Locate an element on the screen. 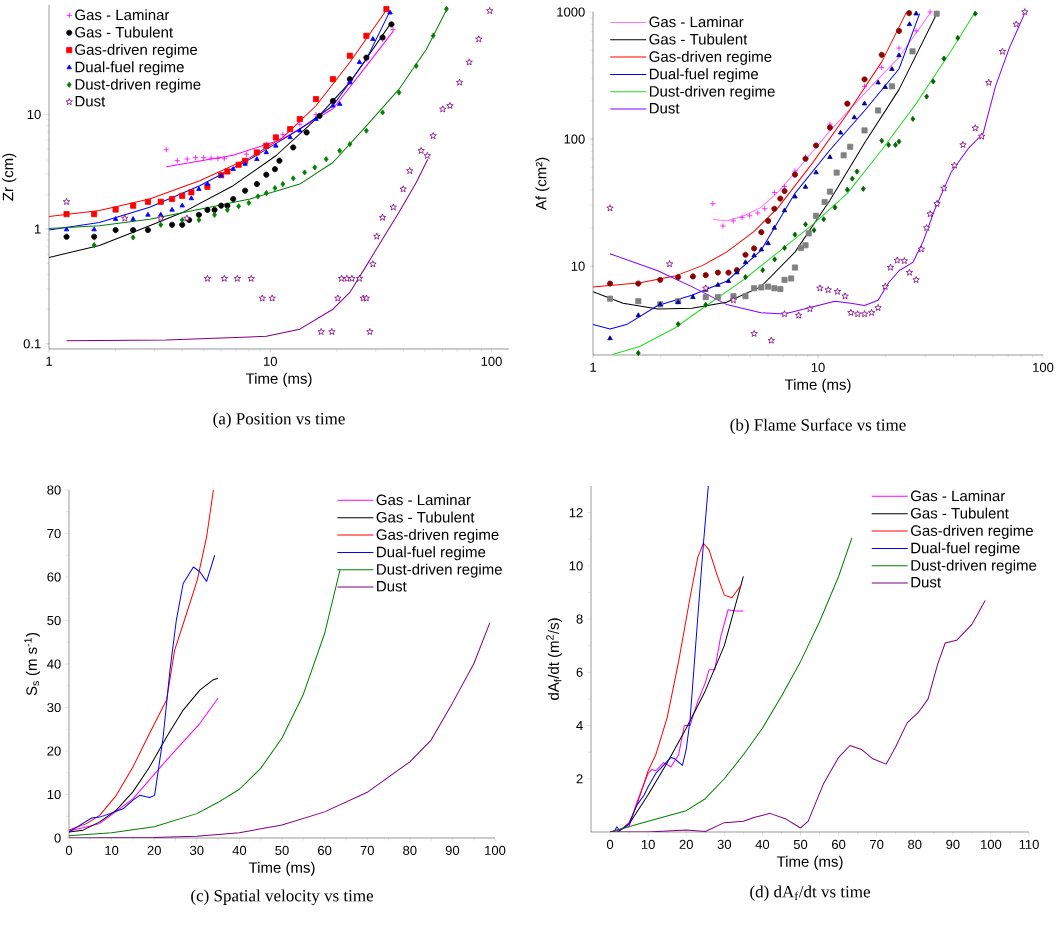 The image size is (1057, 931). y-tick-label: 12 is located at coordinates (576, 513).